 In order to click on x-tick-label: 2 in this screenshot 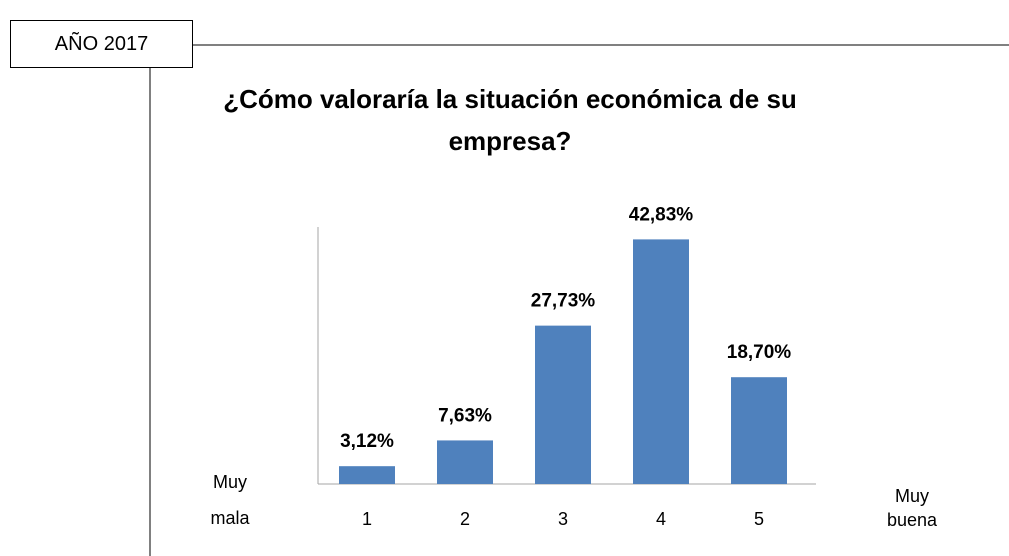, I will do `click(465, 519)`.